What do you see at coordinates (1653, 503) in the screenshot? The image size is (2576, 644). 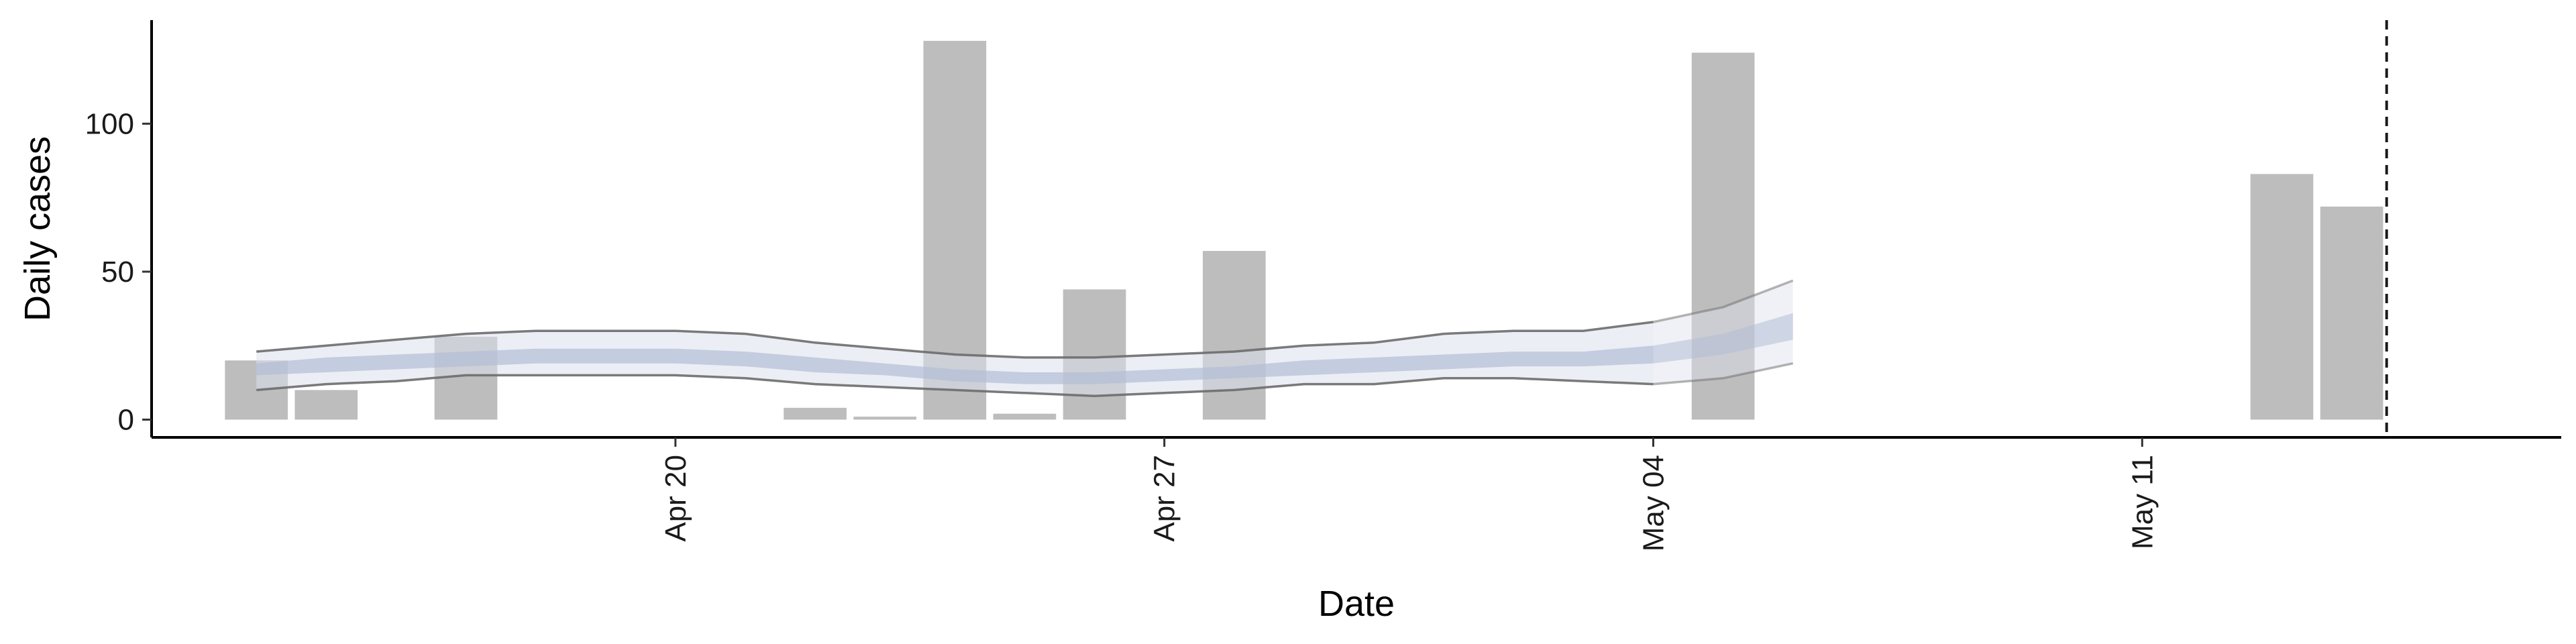 I see `x-tick-label: May 04` at bounding box center [1653, 503].